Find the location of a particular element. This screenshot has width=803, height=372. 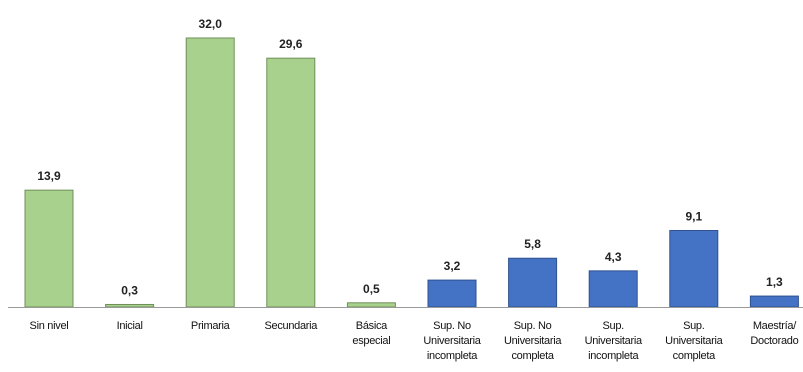

category-label: Sup. Universitaria completa is located at coordinates (694, 341).